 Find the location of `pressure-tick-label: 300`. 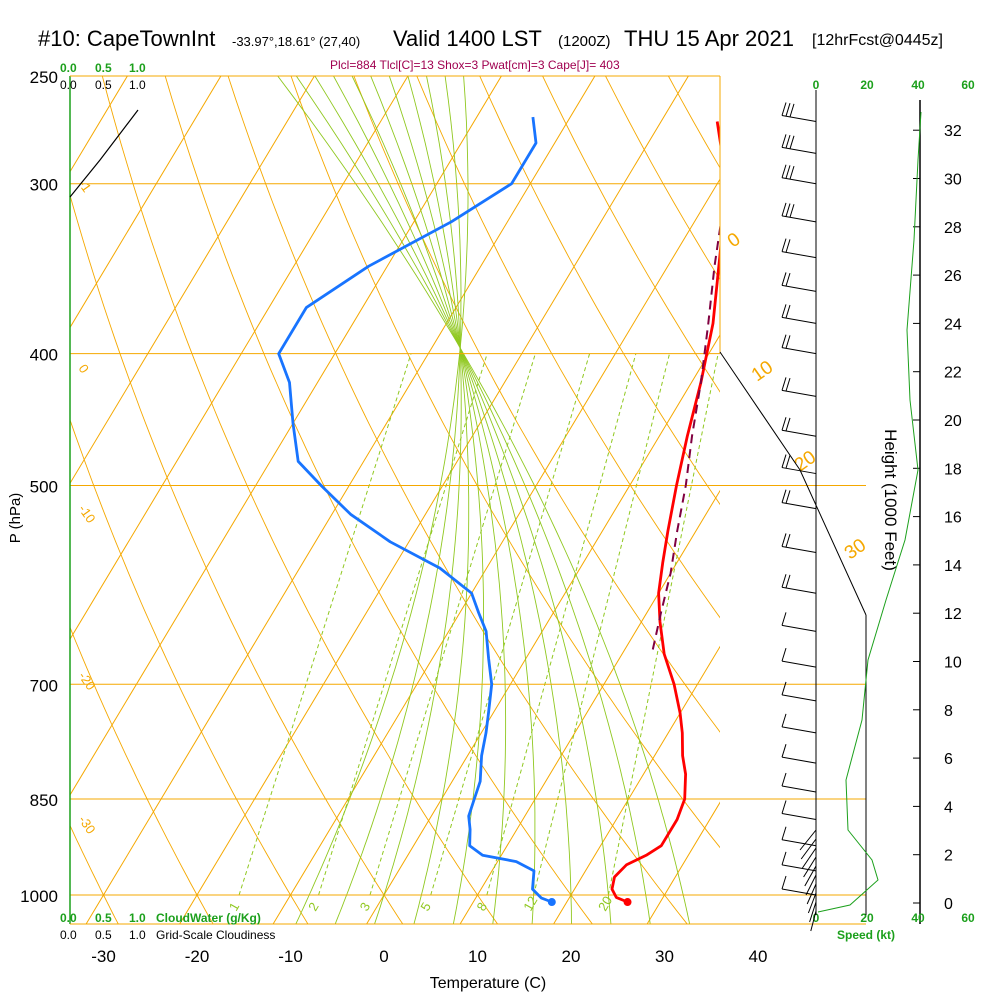

pressure-tick-label: 300 is located at coordinates (44, 185).